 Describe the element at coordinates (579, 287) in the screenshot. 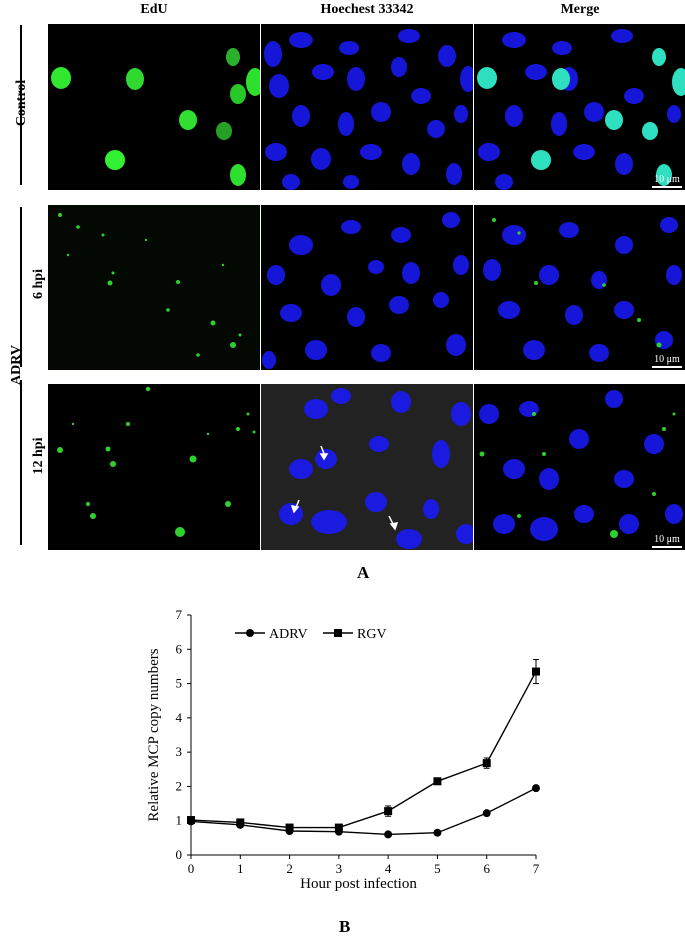

I see `image-6hpi-merge: 10 μm` at that location.